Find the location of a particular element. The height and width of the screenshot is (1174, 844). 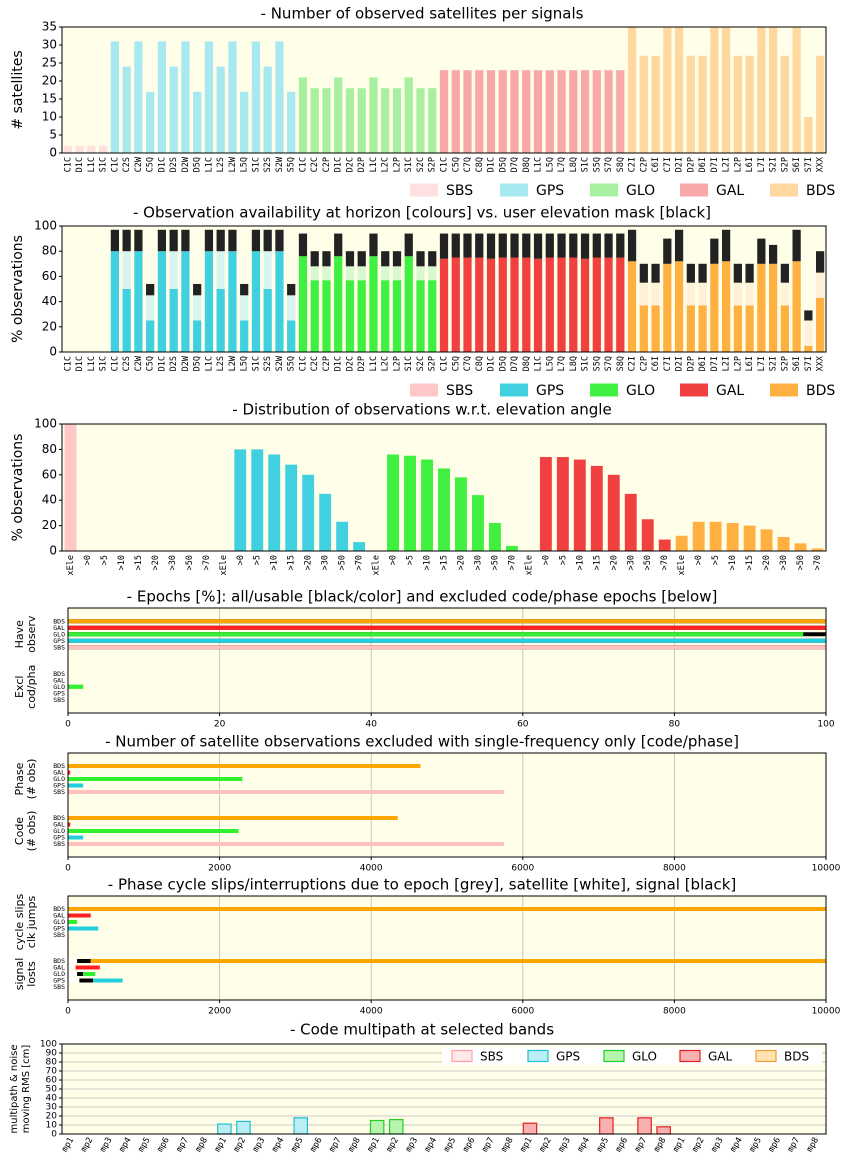

x-tick-label: 4000 is located at coordinates (371, 869).